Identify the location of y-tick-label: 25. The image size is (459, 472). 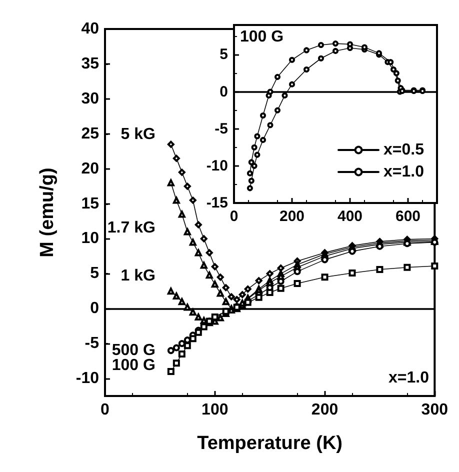
(90, 133).